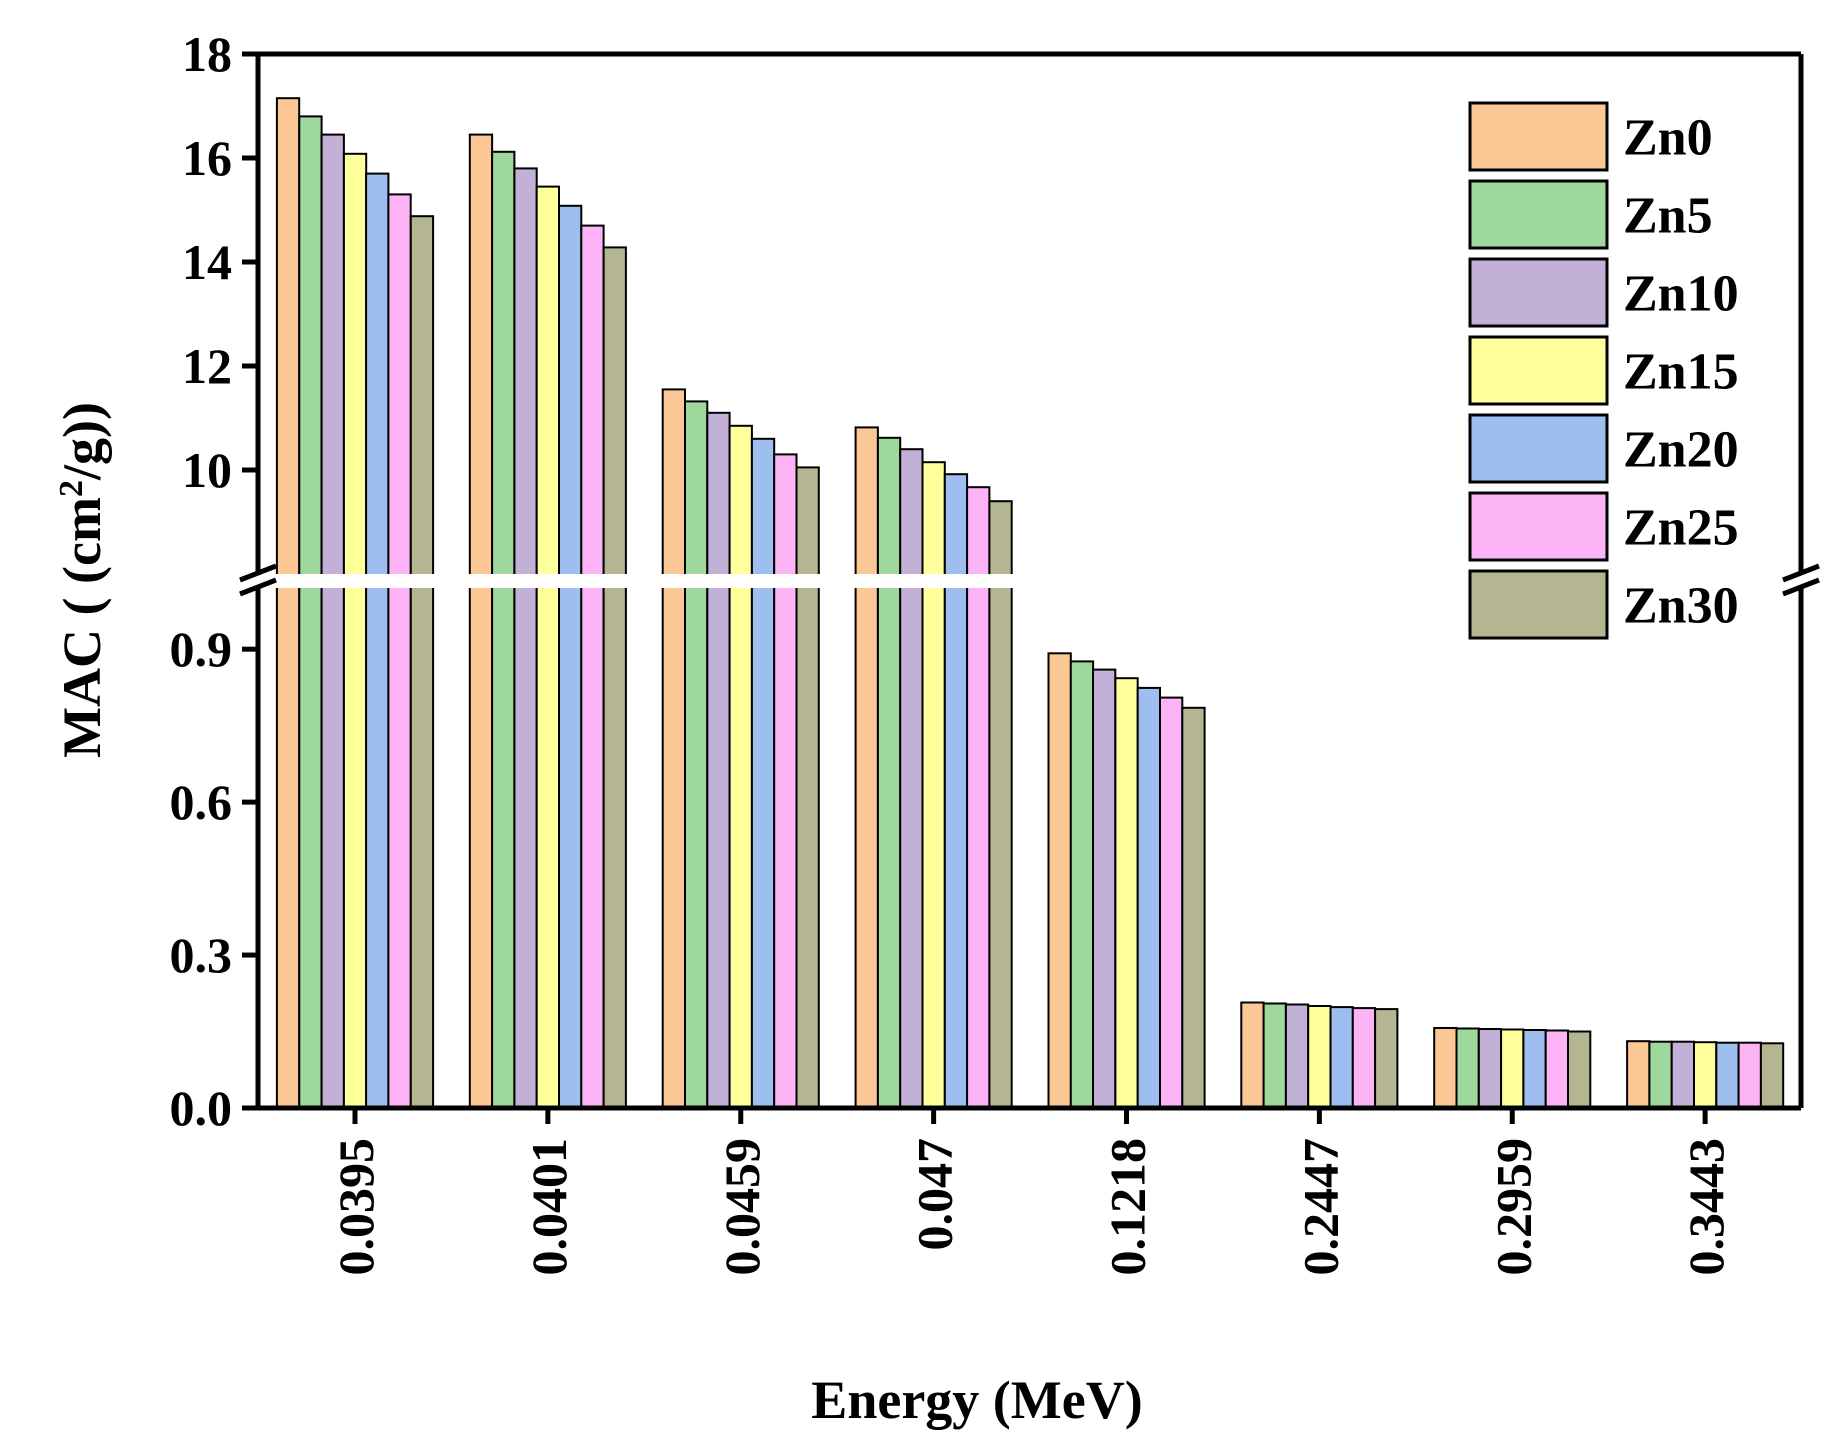 This screenshot has width=1838, height=1447. I want to click on bar-Zn10-0.1218, so click(1104, 888).